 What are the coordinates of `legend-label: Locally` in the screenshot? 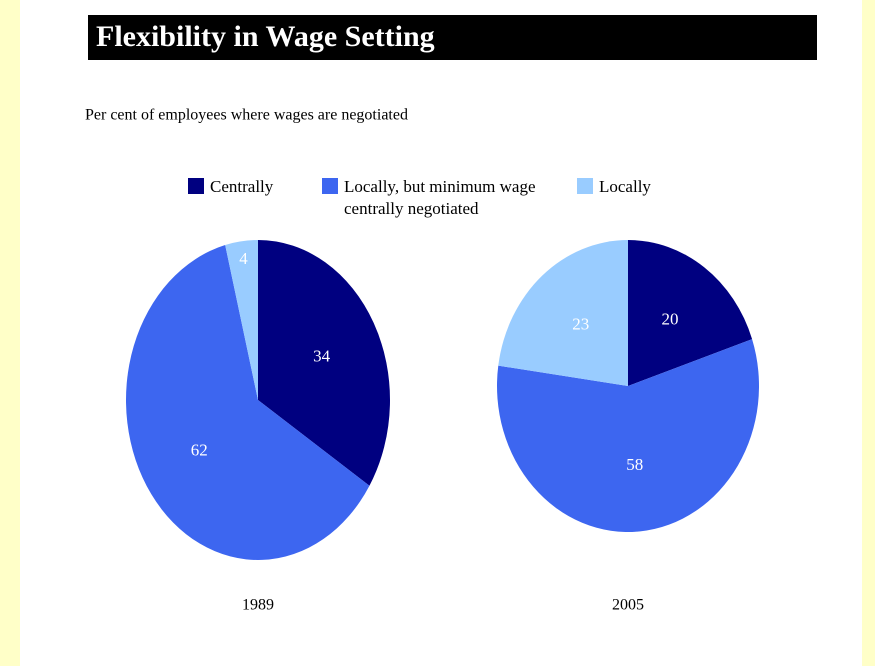 It's located at (625, 186).